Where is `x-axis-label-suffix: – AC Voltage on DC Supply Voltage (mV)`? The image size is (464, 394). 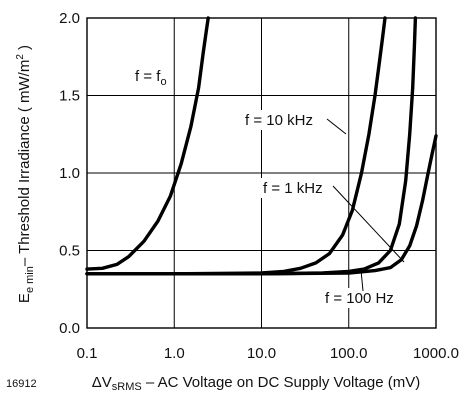
x-axis-label-suffix: – AC Voltage on DC Supply Voltage (mV) is located at coordinates (281, 382).